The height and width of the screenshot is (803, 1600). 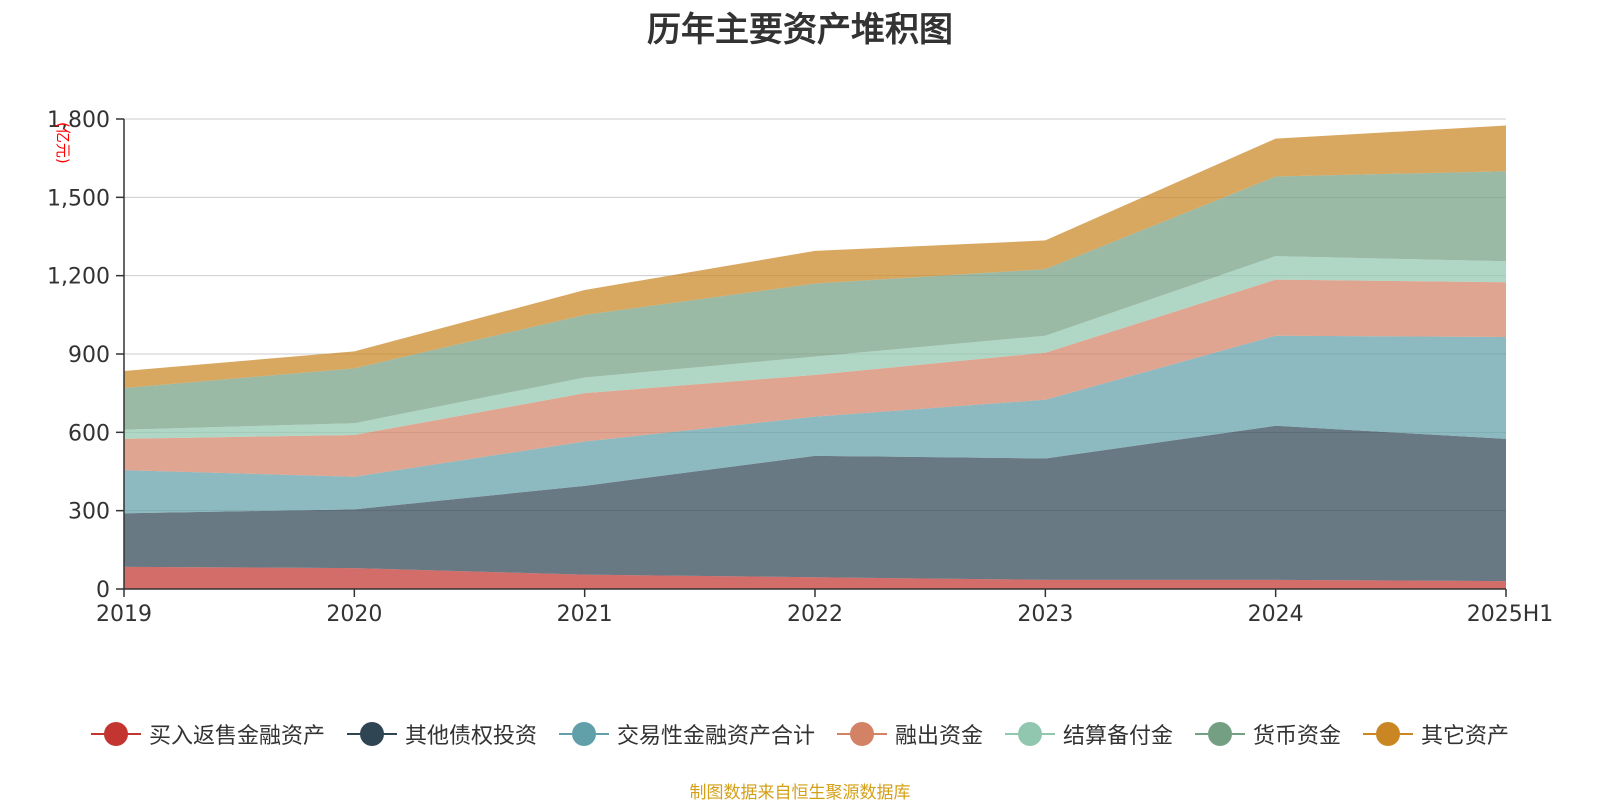 I want to click on y-tick-label: 1,200, so click(x=78, y=277).